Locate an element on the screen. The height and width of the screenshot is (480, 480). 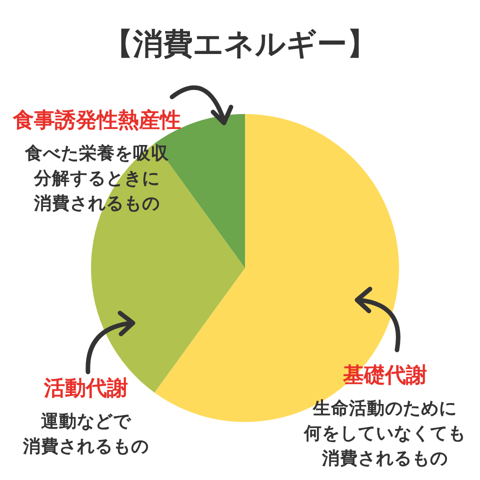
text: 生命活動のために何をしていなくても消費されるもの is located at coordinates (384, 433).